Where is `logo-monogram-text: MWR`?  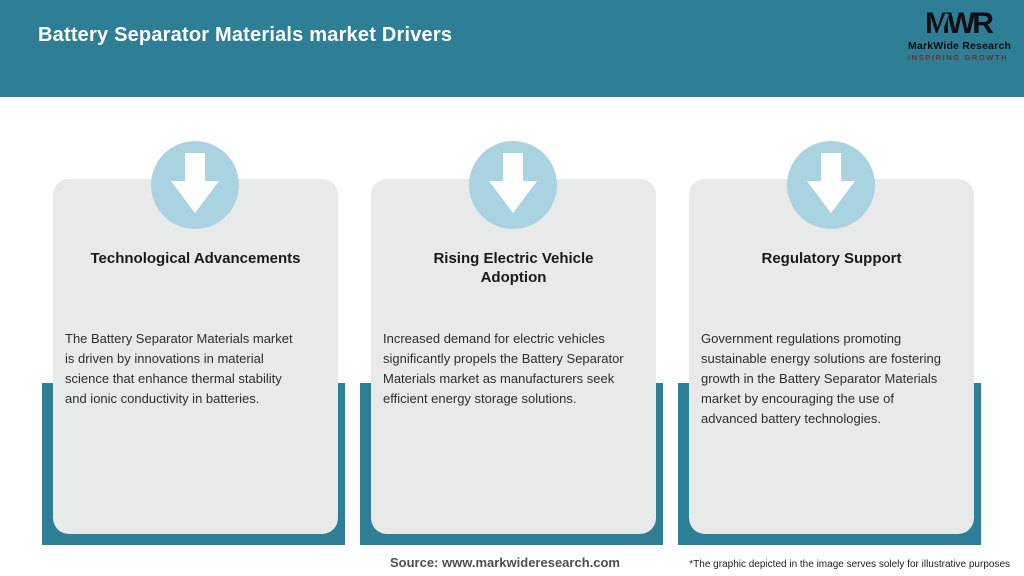
logo-monogram-text: MWR is located at coordinates (959, 23).